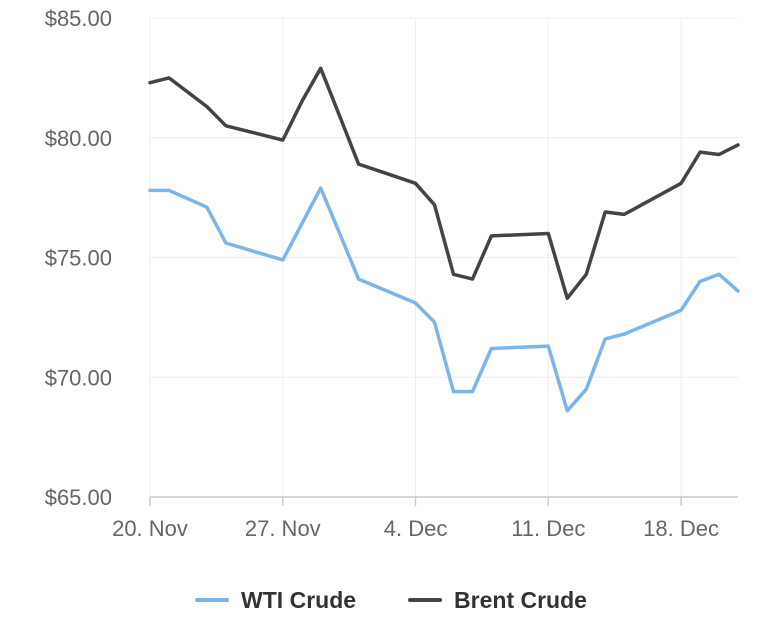 This screenshot has height=624, width=782. I want to click on legend-item-wti-crude: WTI Crude, so click(275, 600).